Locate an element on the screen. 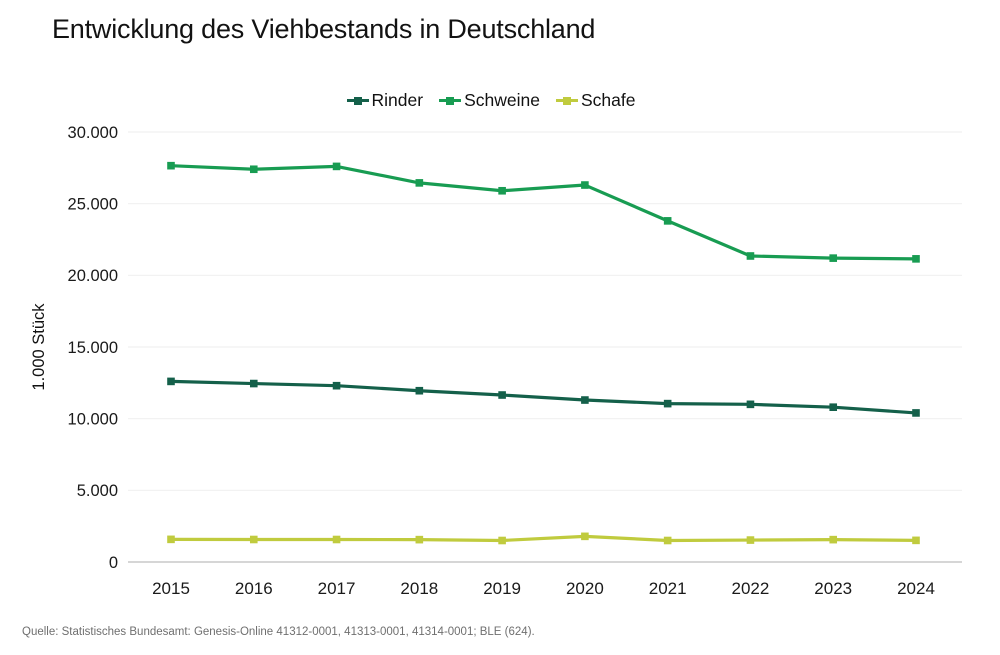  x-tick-label: 2023 is located at coordinates (833, 588).